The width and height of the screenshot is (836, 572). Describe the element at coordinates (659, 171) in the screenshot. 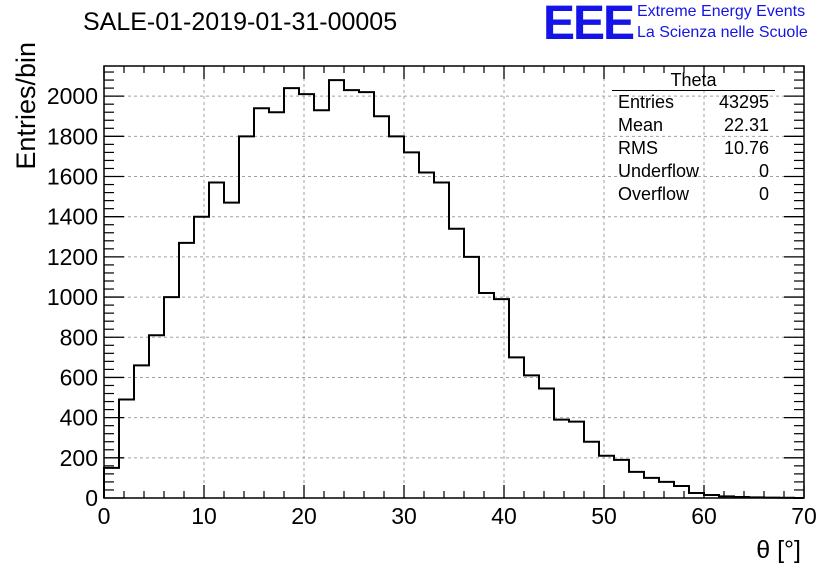

I see `stats-label: Underflow` at that location.